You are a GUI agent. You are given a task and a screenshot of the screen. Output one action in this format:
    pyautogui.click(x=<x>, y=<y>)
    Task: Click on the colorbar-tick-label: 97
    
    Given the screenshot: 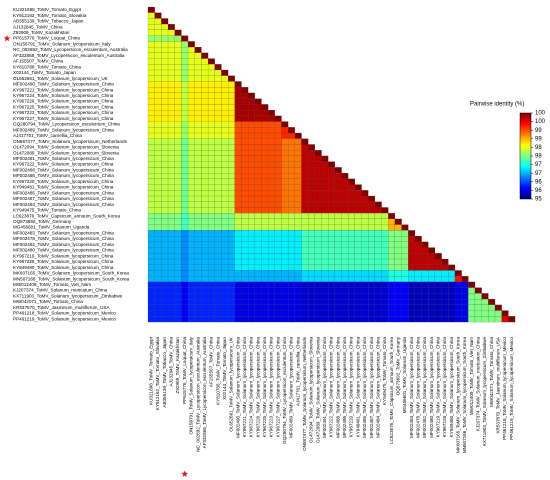 What is the action you would take?
    pyautogui.click(x=538, y=165)
    